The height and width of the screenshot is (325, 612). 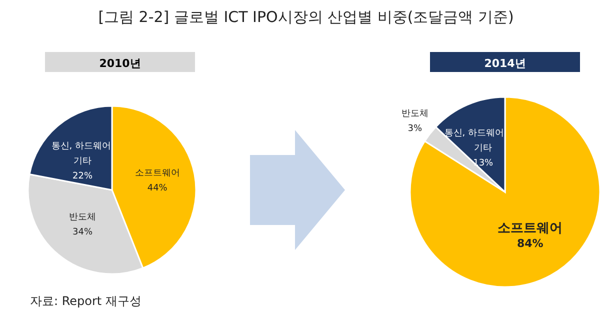 I want to click on text: 자료: Report 재구성, so click(x=86, y=301).